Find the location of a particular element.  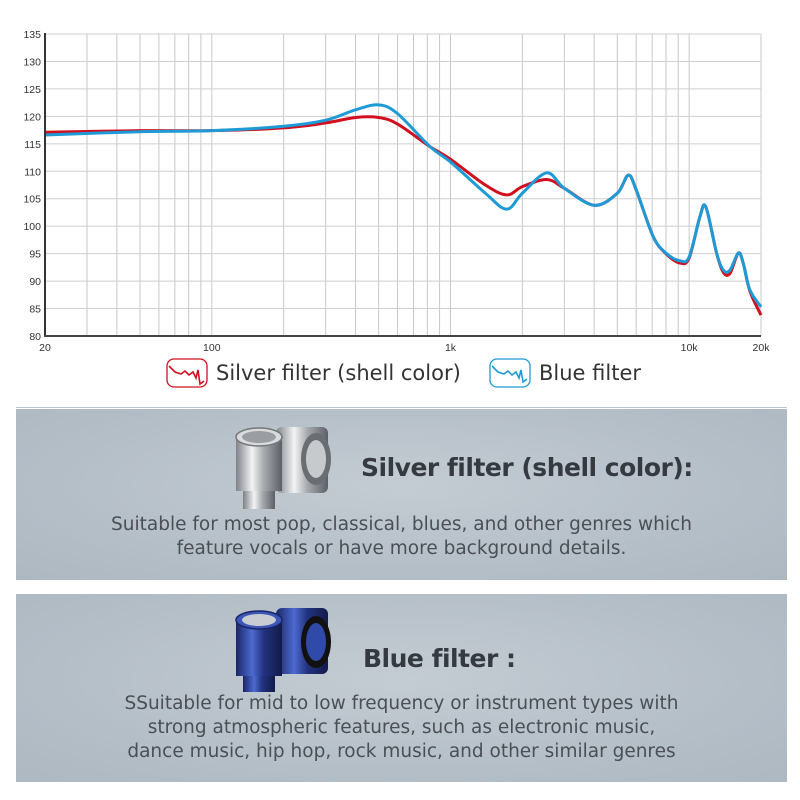

x-tick-label: 100 is located at coordinates (212, 348).